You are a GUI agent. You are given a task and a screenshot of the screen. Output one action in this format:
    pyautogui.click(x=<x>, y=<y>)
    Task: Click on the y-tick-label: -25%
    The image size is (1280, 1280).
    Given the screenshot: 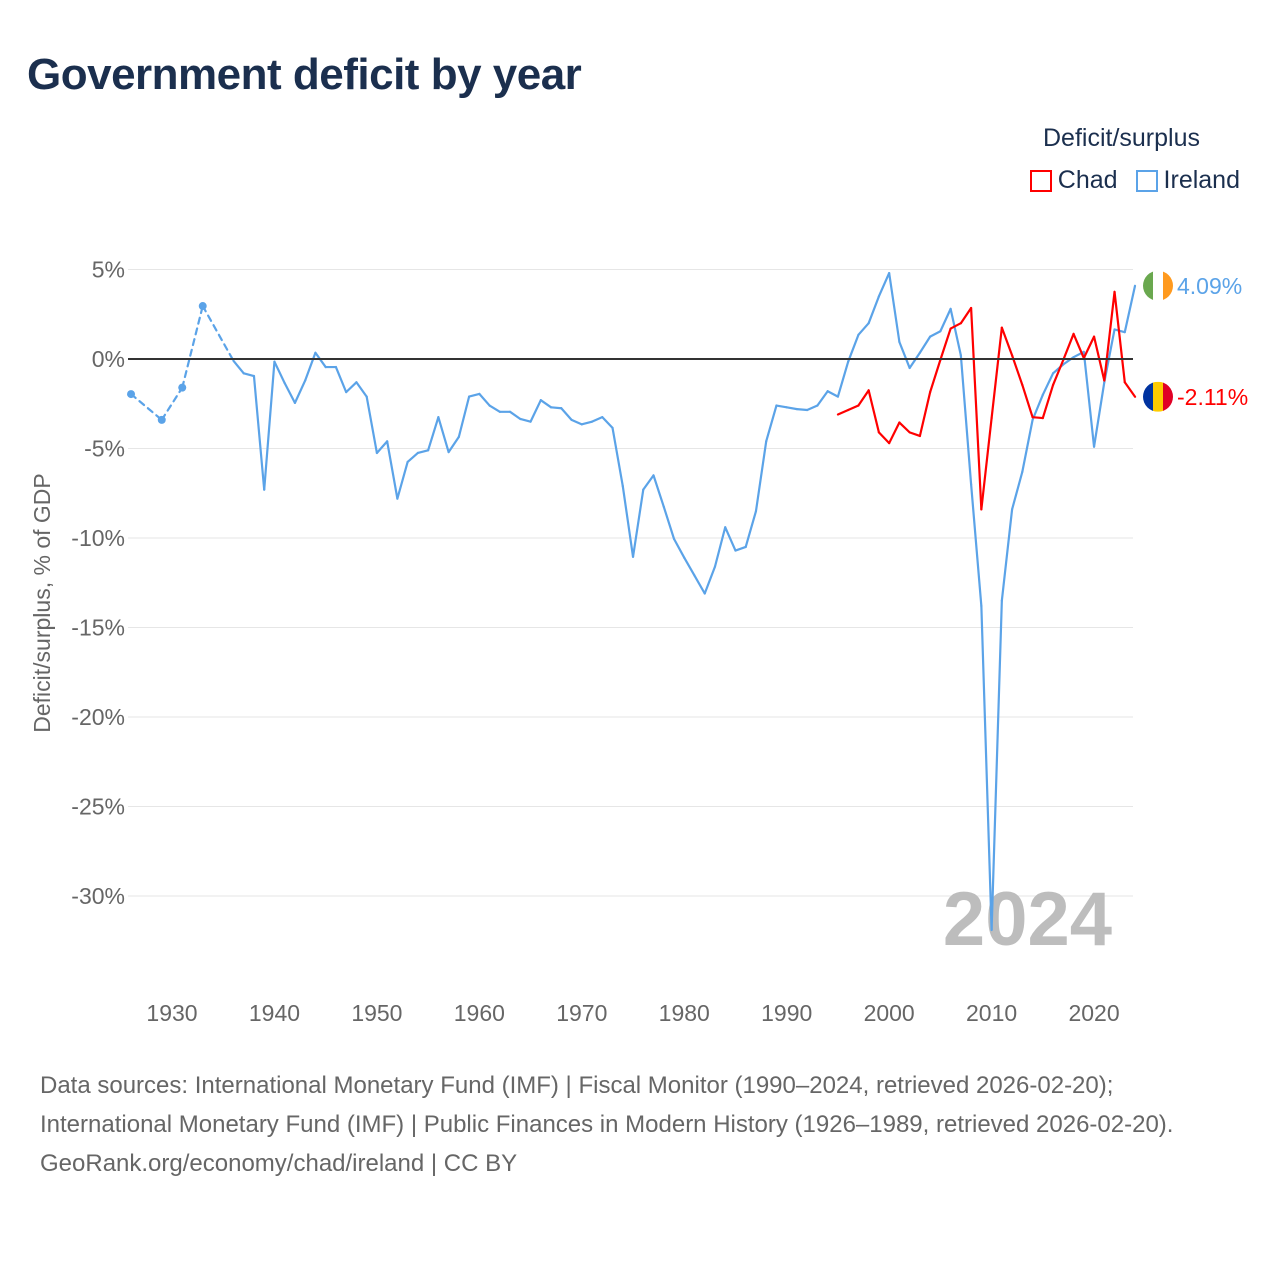 What is the action you would take?
    pyautogui.click(x=98, y=807)
    